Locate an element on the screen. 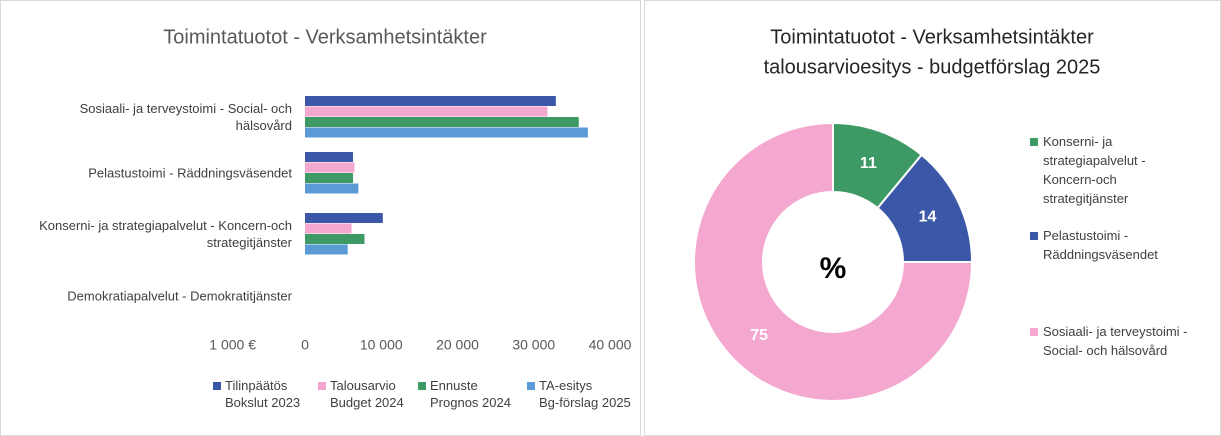 The image size is (1221, 436). category-label: Demokratiapalvelut - Demokratitjänster is located at coordinates (179, 296).